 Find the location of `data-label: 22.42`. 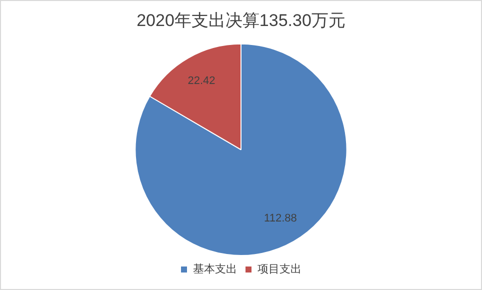

data-label: 22.42 is located at coordinates (202, 80).